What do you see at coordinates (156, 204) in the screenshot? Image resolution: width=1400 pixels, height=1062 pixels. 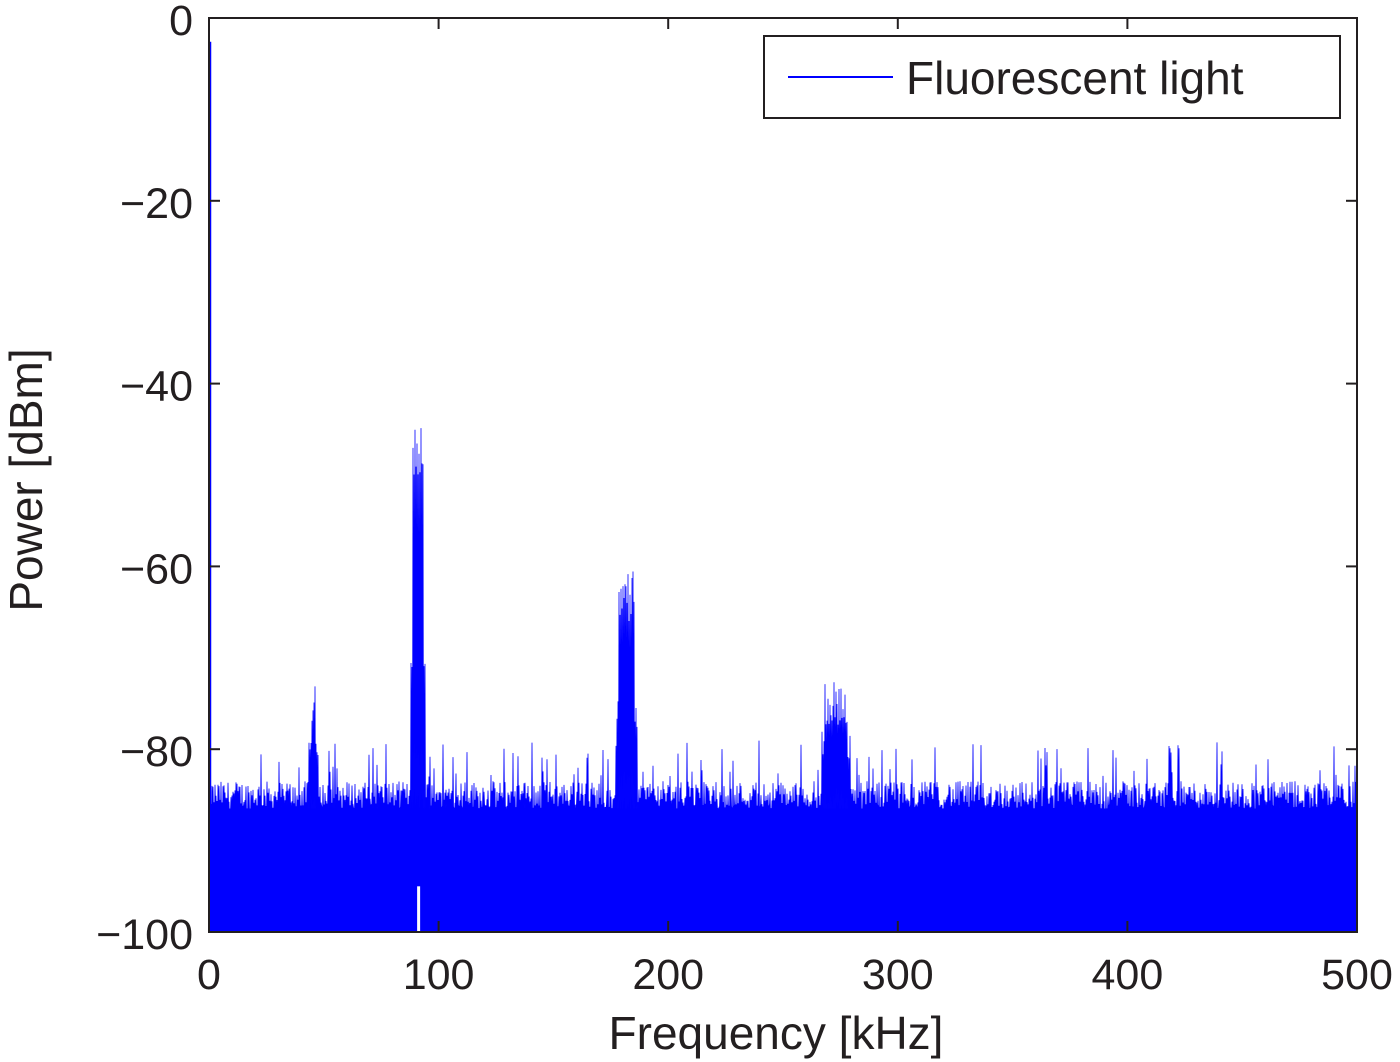 I see `y-tick-label: −20` at bounding box center [156, 204].